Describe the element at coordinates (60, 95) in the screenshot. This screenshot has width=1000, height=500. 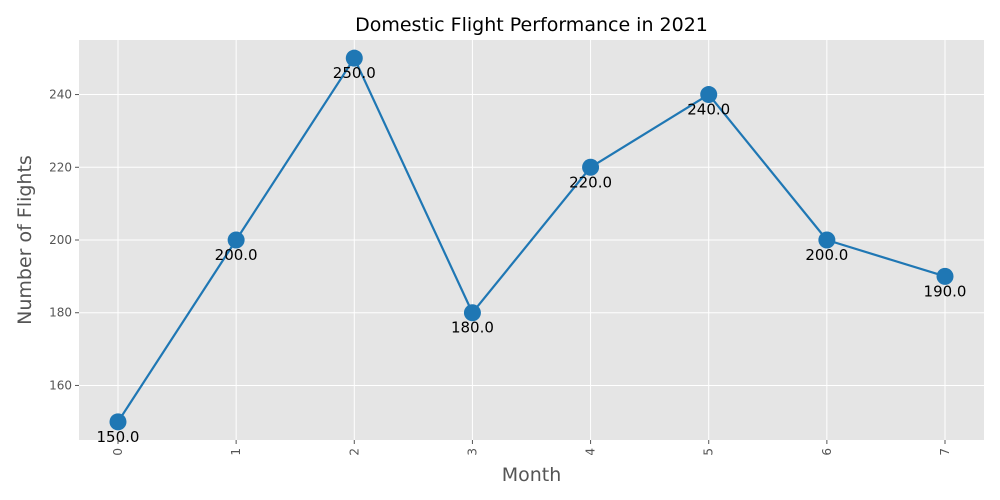
I see `y-tick-label: 240` at that location.